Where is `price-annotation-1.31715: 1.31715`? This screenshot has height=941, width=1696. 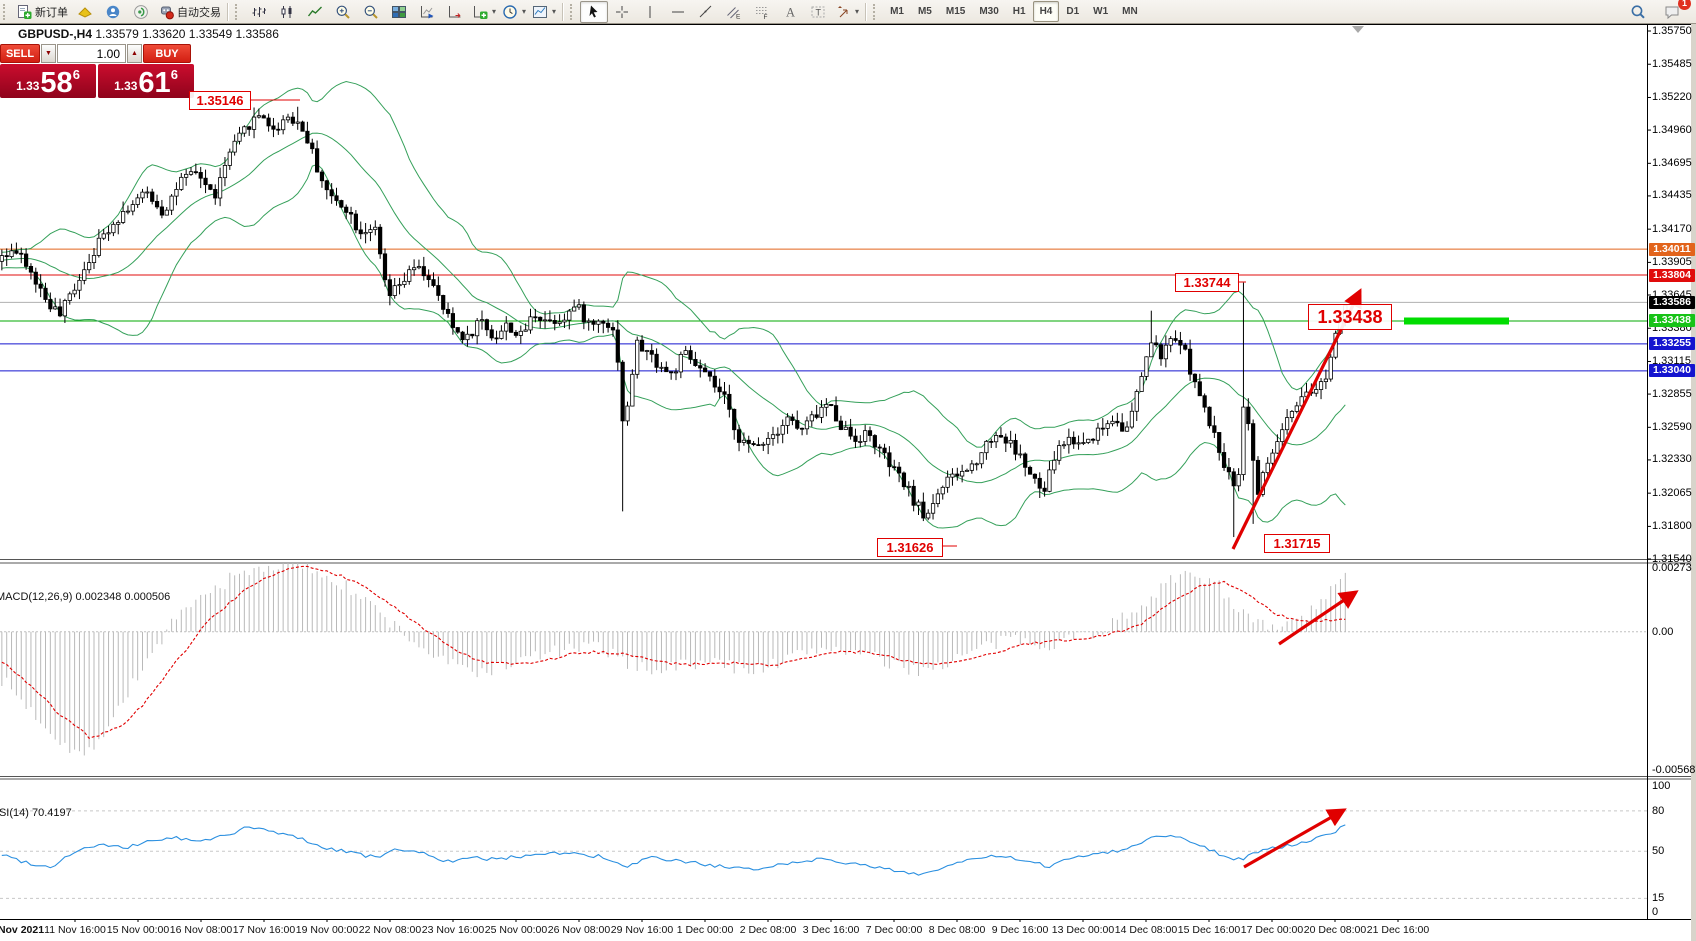 price-annotation-1.31715: 1.31715 is located at coordinates (1297, 543).